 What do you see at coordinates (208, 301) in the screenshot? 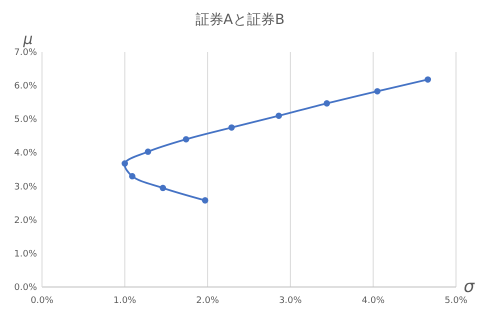
I see `x-tick-label: 2.0%` at bounding box center [208, 301].